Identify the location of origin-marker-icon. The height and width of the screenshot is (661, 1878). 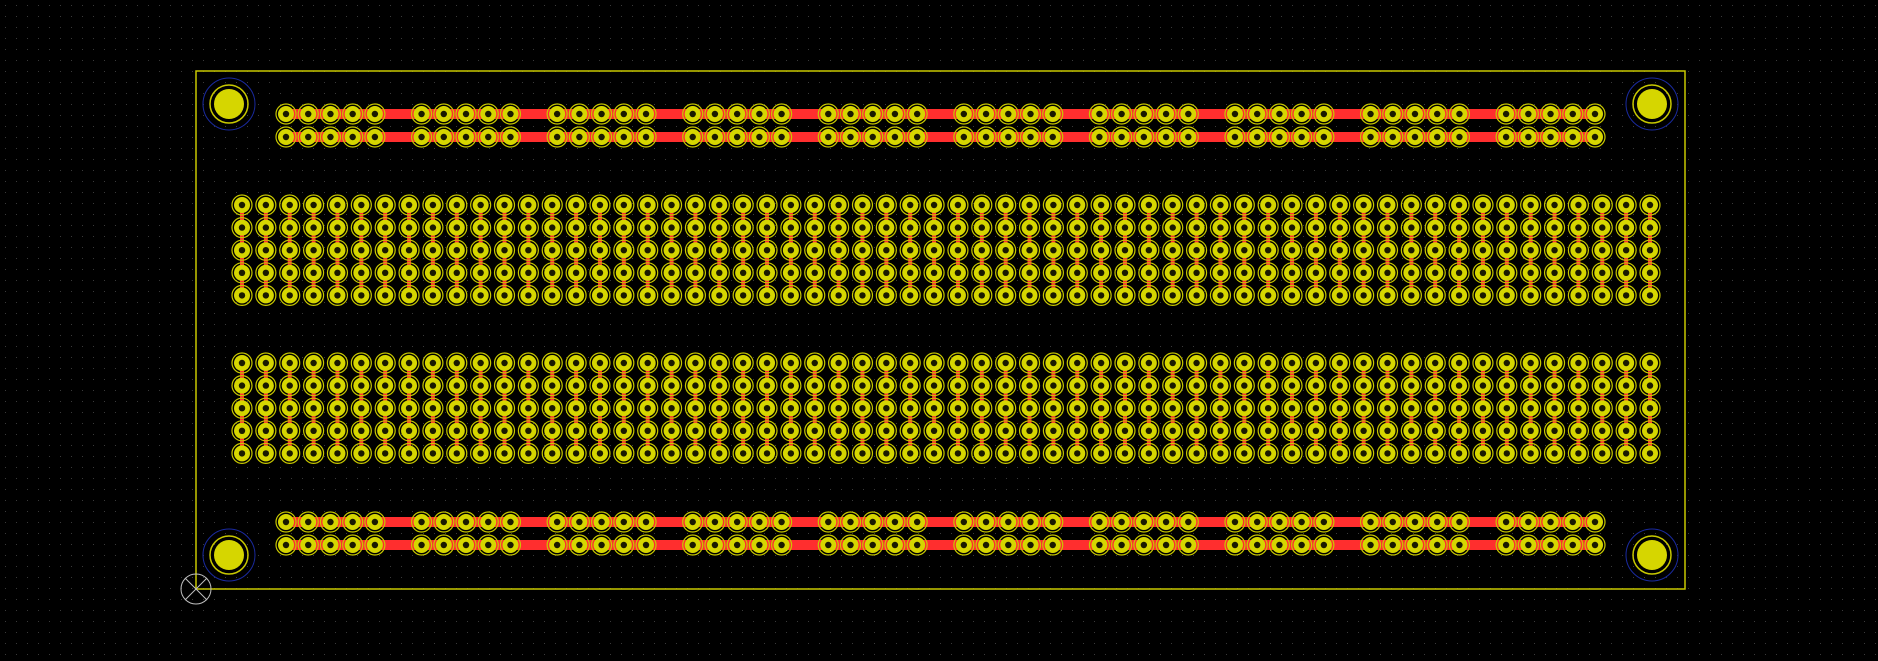
(196, 589).